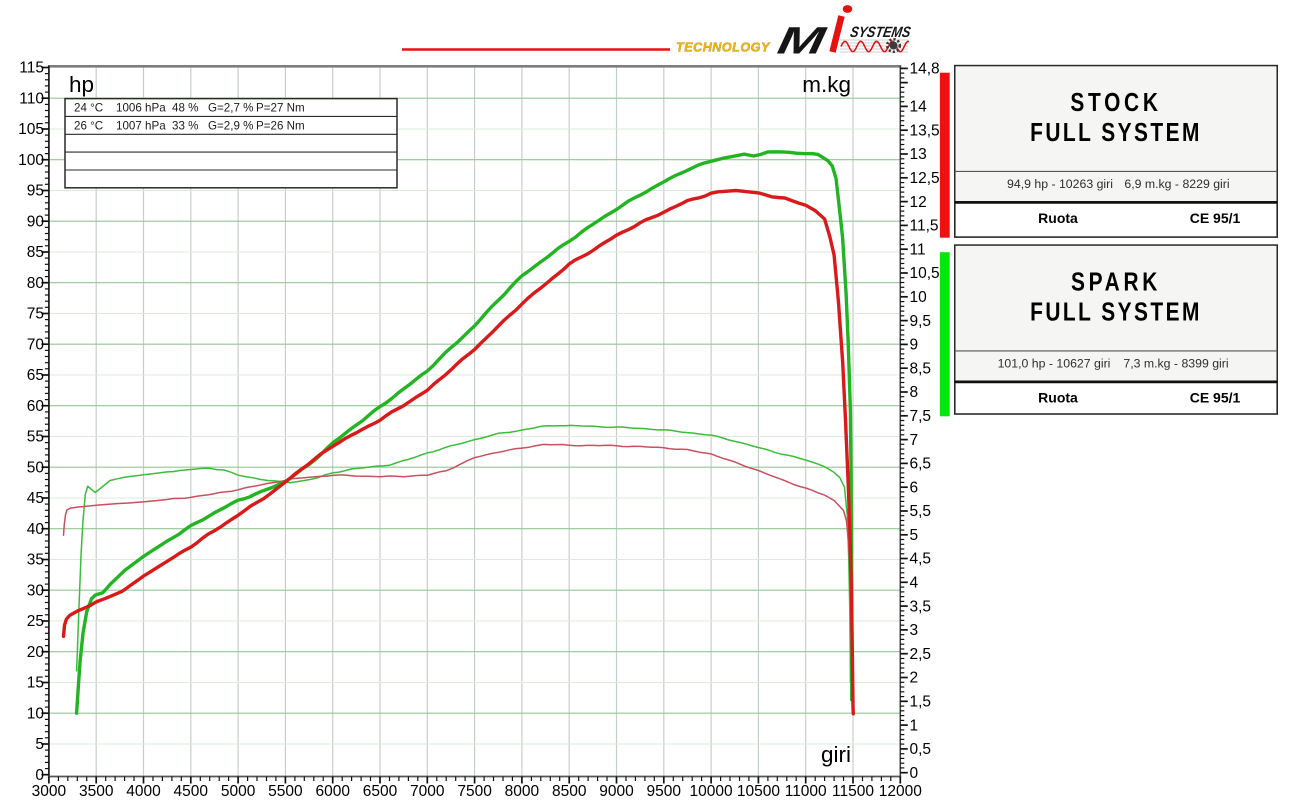  Describe the element at coordinates (35, 683) in the screenshot. I see `svg-text: 15` at that location.